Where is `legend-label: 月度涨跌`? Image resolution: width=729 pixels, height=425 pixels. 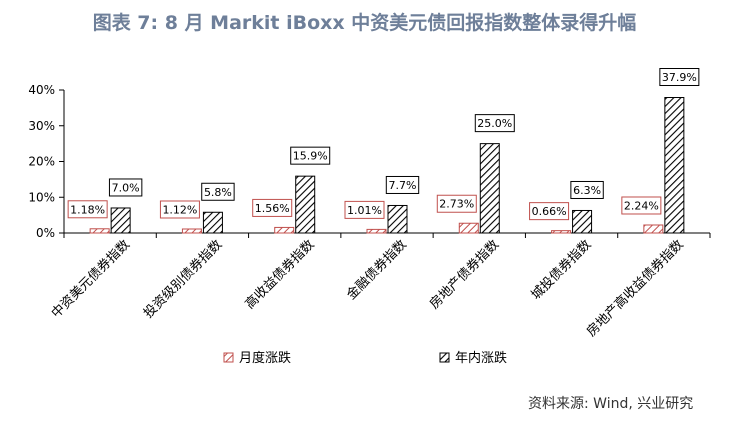 legend-label: 月度涨跌 is located at coordinates (265, 358).